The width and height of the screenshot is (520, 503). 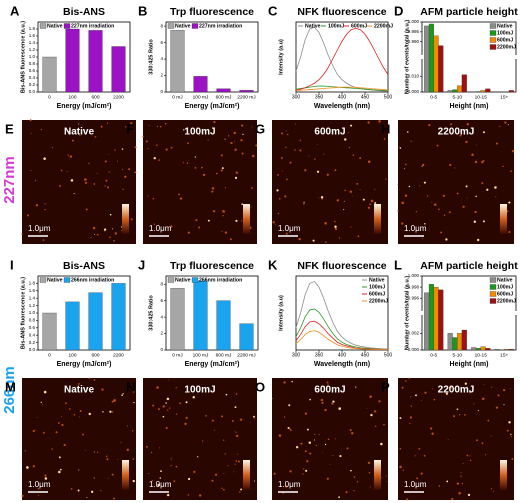 What do you see at coordinates (39, 228) in the screenshot?
I see `scale-bar-label: 1.0μm` at bounding box center [39, 228].